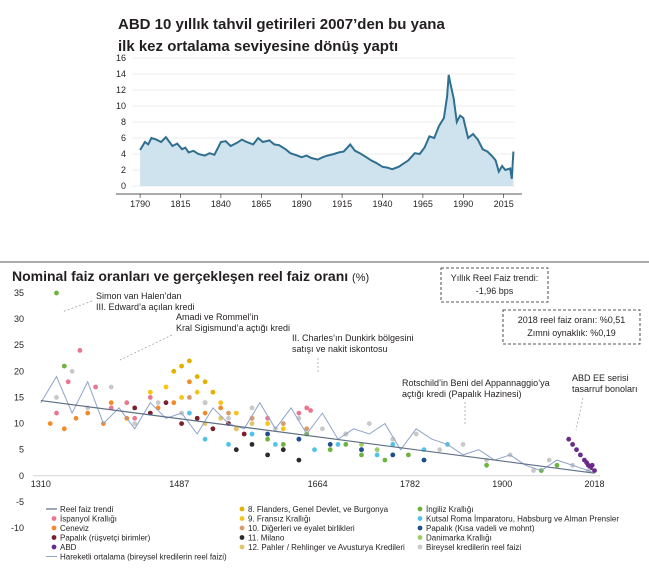  What do you see at coordinates (139, 296) in the screenshot?
I see `bottom-annotation-text: Simon van Halen’dan` at bounding box center [139, 296].